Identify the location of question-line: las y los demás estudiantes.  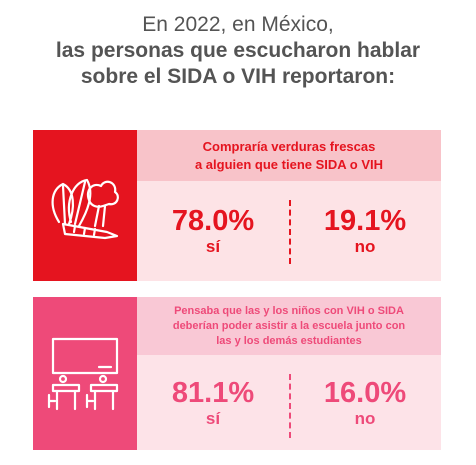
(289, 340).